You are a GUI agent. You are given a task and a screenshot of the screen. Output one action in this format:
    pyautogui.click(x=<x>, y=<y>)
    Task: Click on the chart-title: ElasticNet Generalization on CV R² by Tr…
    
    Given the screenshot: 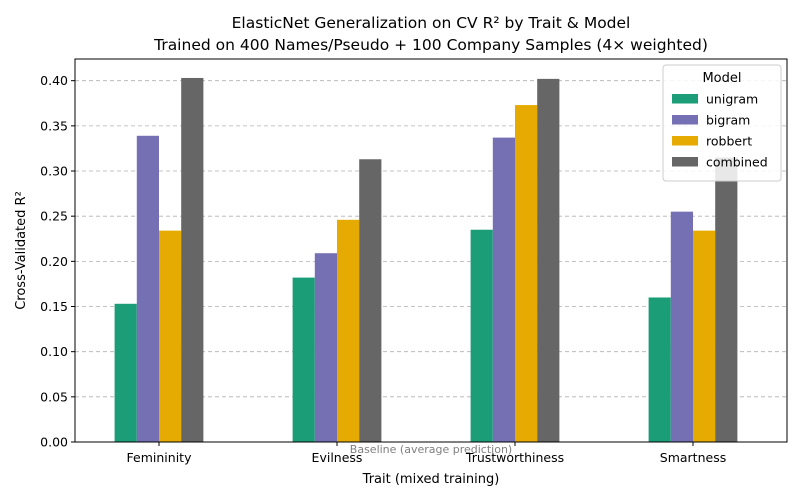 What is the action you would take?
    pyautogui.click(x=431, y=23)
    